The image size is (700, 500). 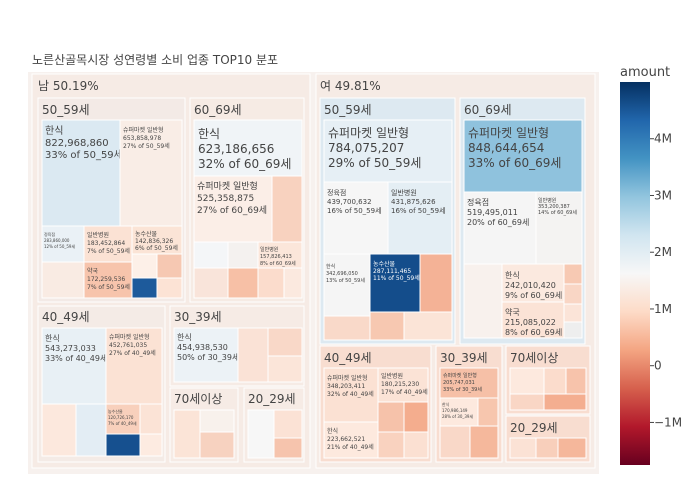 I want to click on tile-value: 454,938,530, so click(x=202, y=347).